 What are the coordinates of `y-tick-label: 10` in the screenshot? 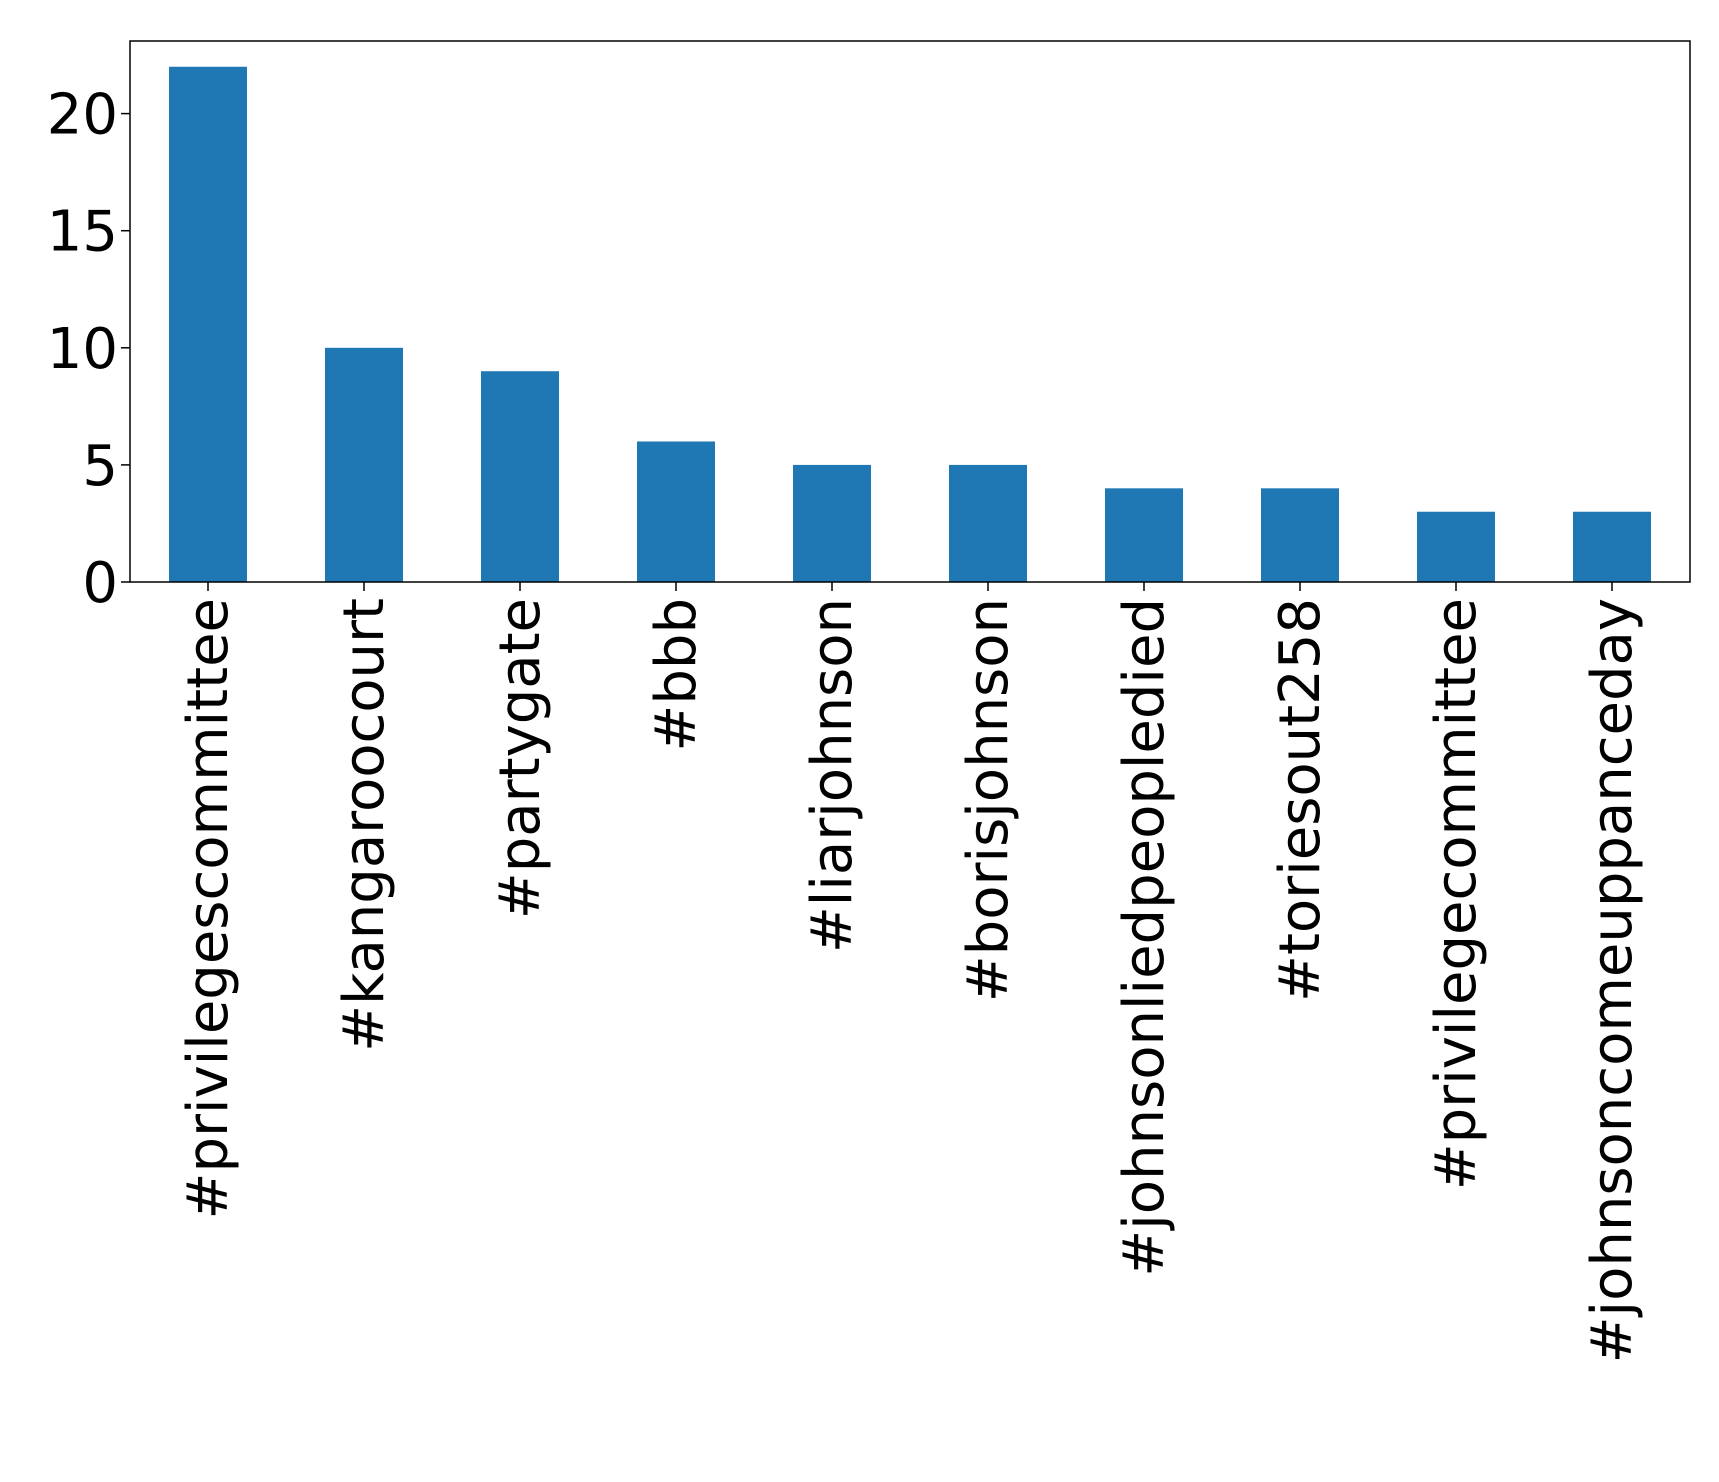 It's located at (82, 349).